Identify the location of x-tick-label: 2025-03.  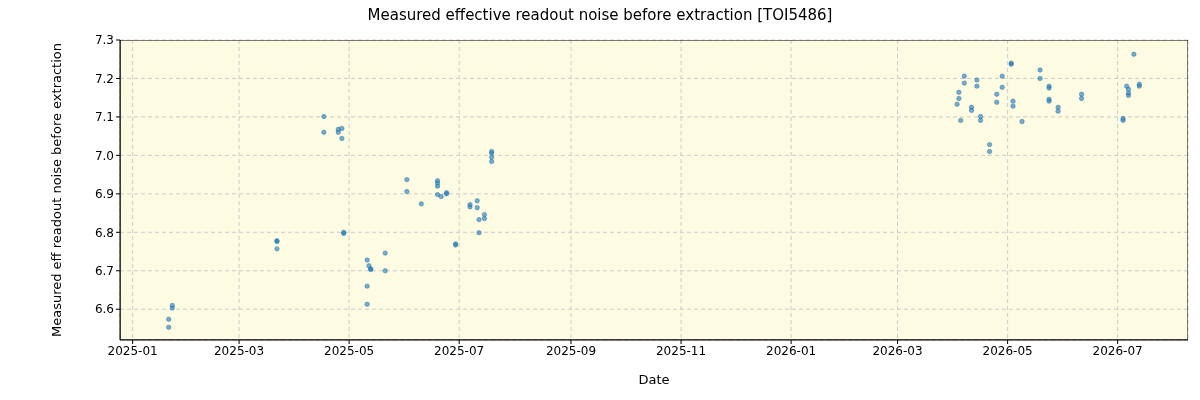
(239, 350).